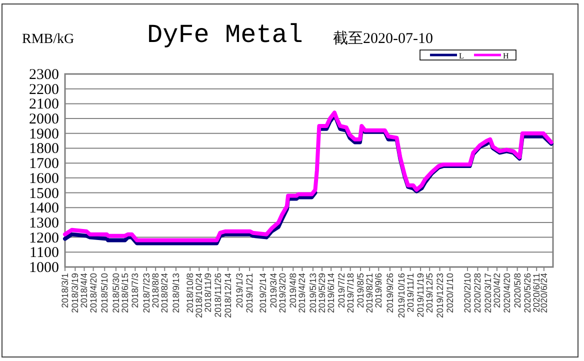 Image resolution: width=584 pixels, height=361 pixels. I want to click on x-tick-label: 2019/7/18, so click(350, 293).